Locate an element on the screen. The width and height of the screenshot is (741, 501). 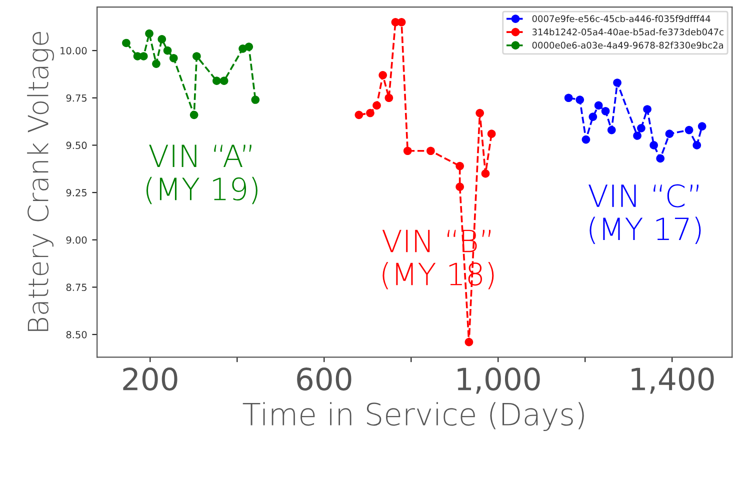
annotation: VIN “C” (MY 17) is located at coordinates (644, 214).